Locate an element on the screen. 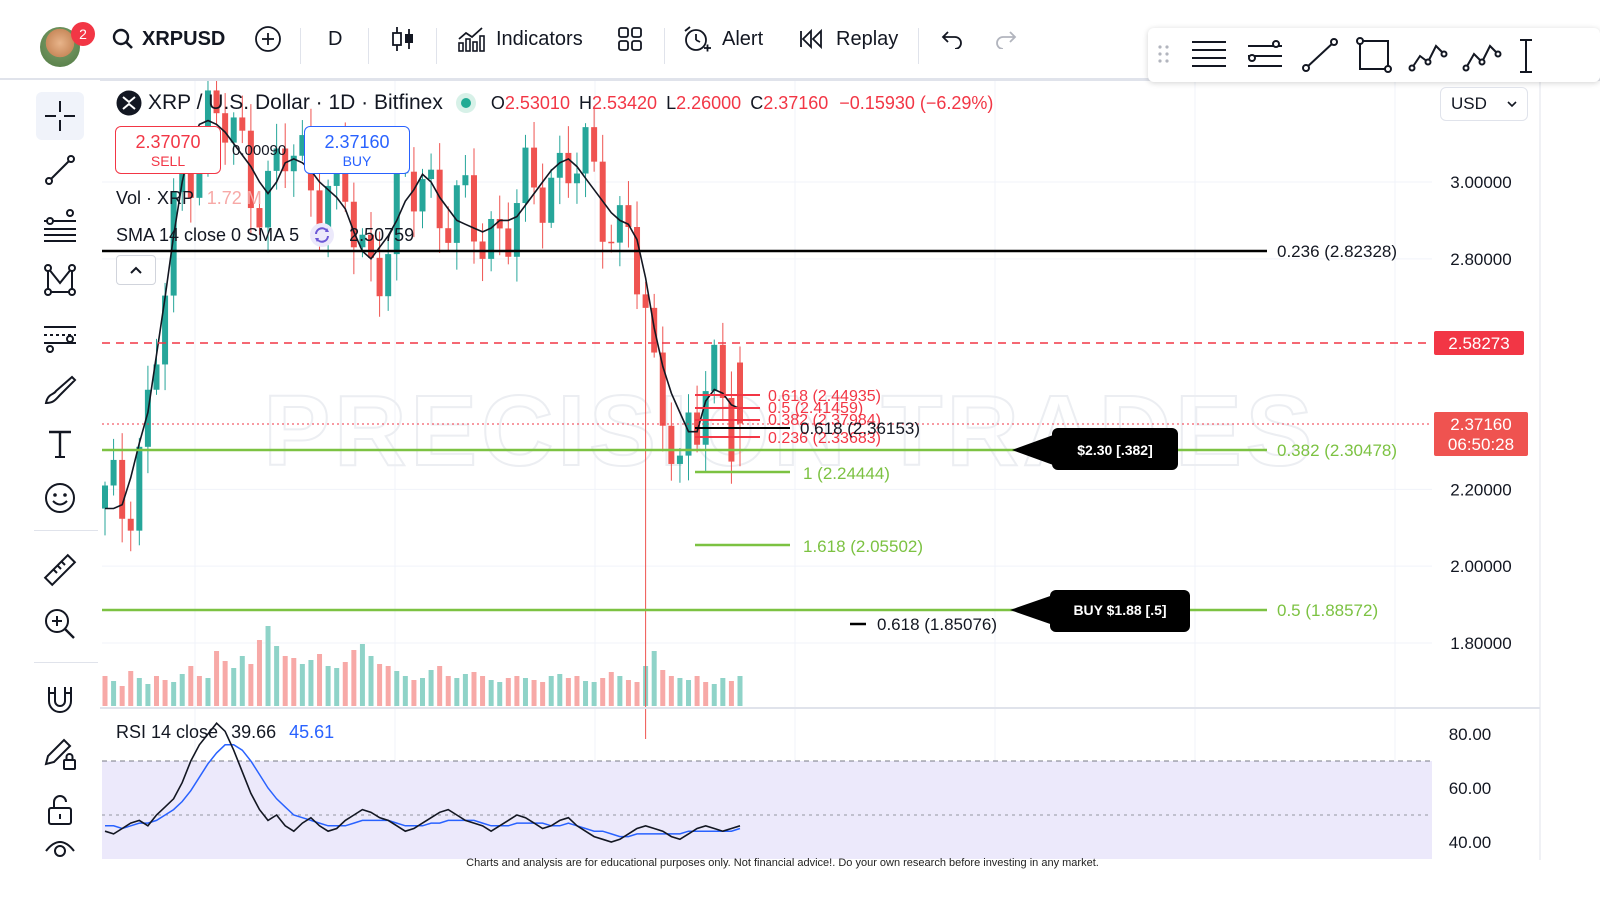 This screenshot has width=1600, height=900. price-tick-1: 2.80000 is located at coordinates (1480, 259).